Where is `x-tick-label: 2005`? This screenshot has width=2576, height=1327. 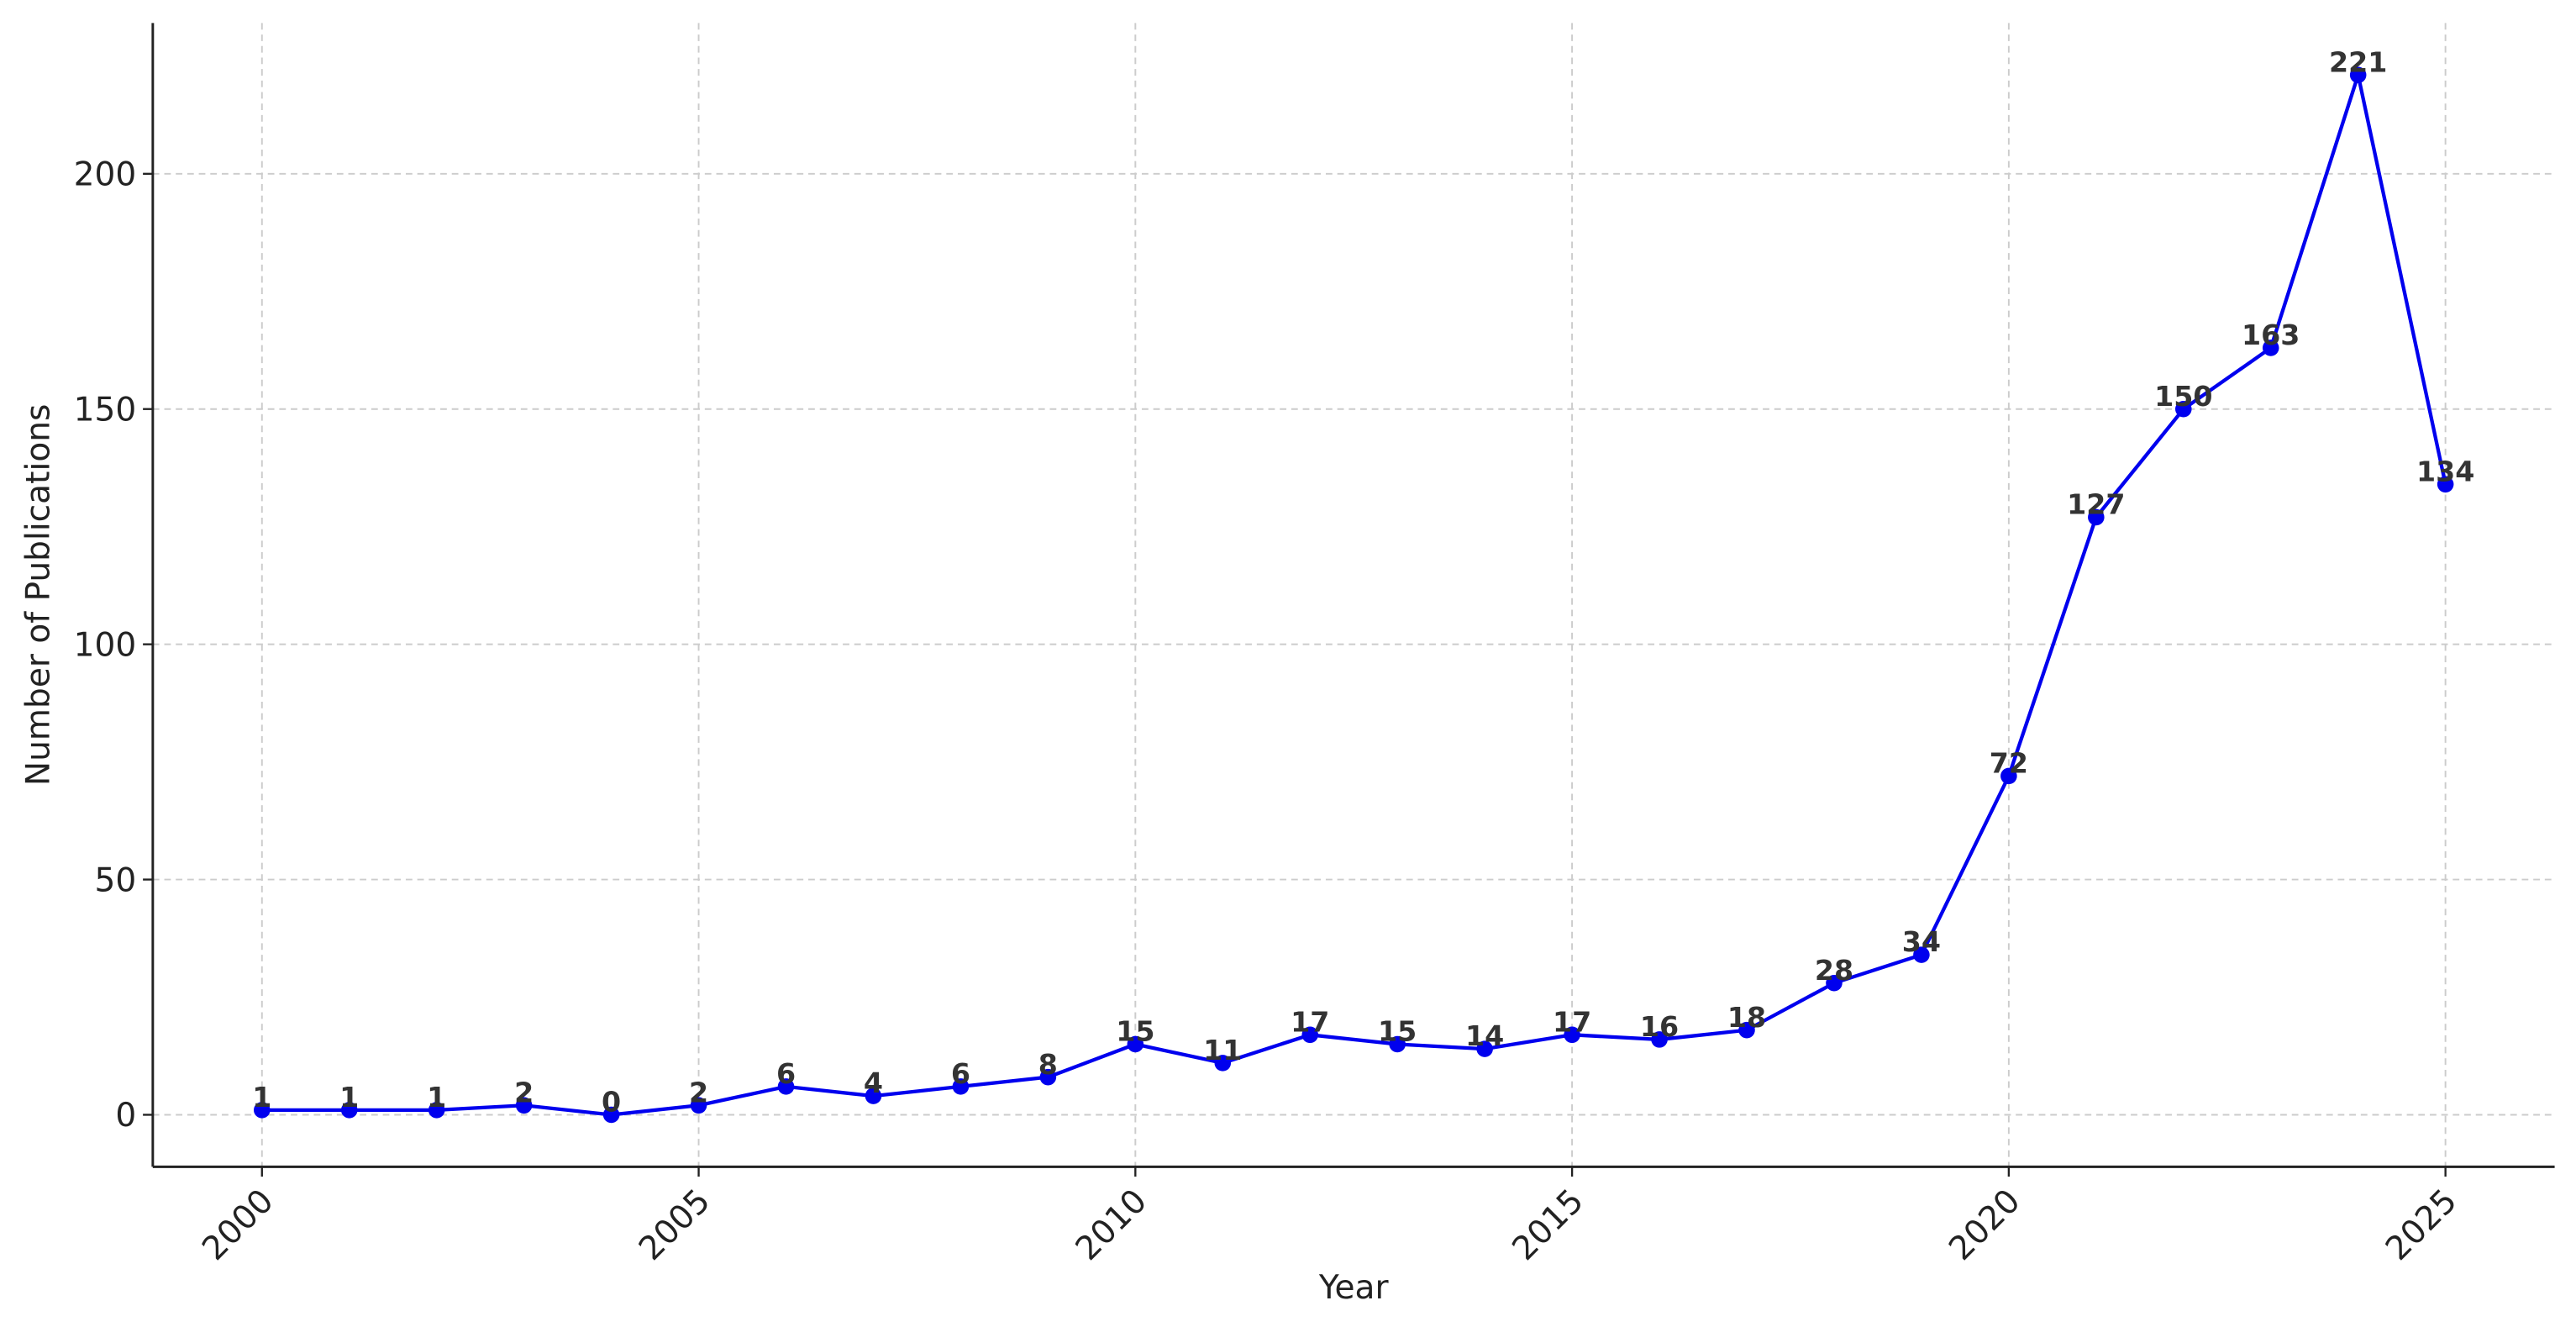
x-tick-label: 2005 is located at coordinates (675, 1225).